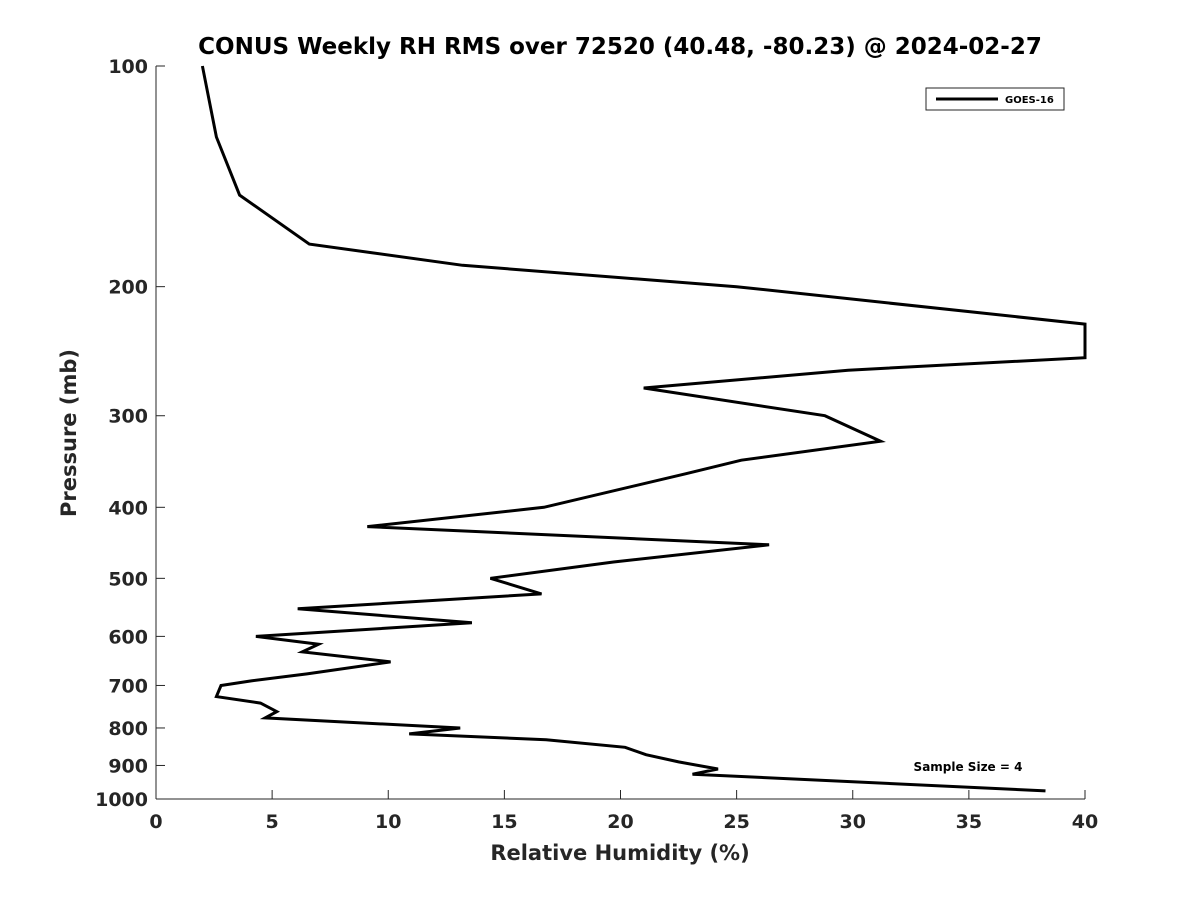 This screenshot has width=1200, height=900. Describe the element at coordinates (155, 822) in the screenshot. I see `x-tick-label: 0` at that location.